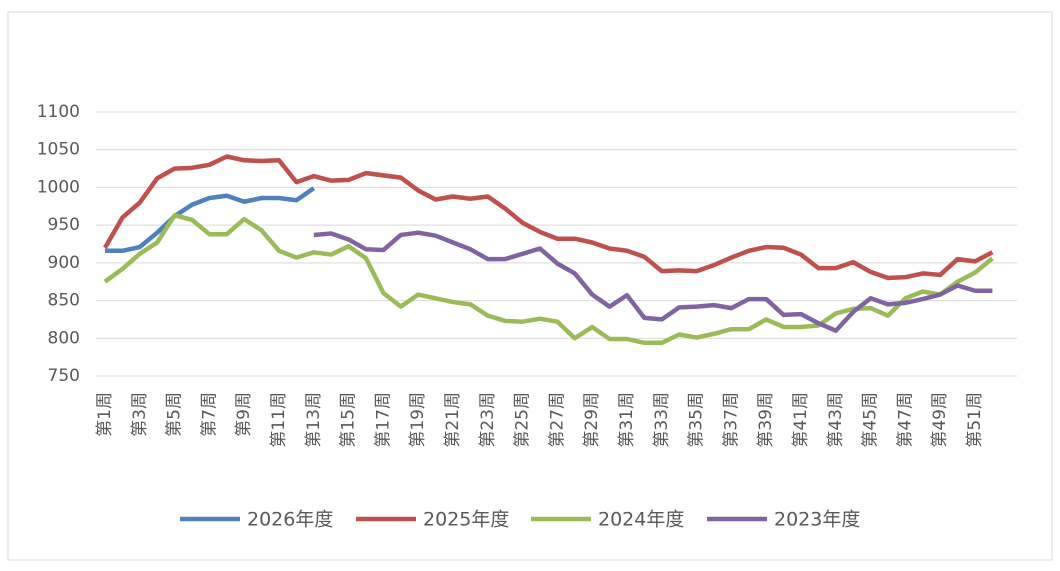 The width and height of the screenshot is (1060, 571). I want to click on x-tick-label: 第25周, so click(523, 420).